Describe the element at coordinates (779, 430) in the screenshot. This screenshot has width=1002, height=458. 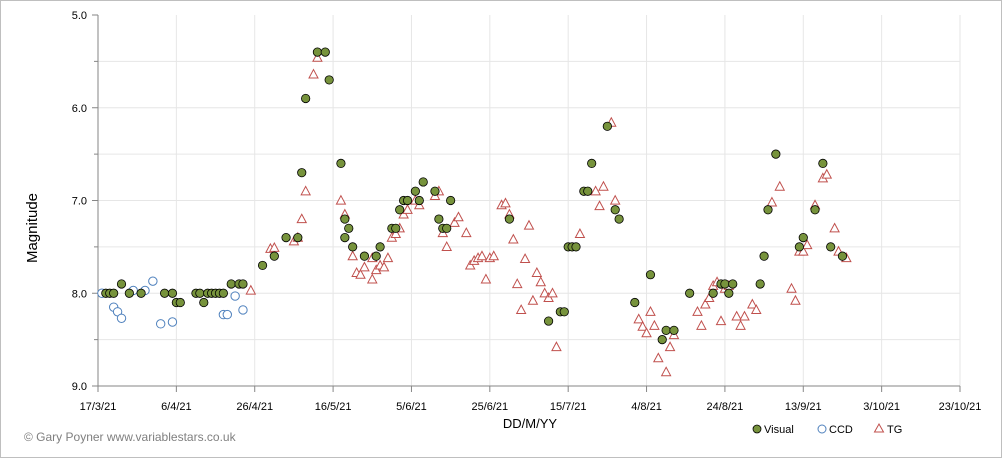
I see `legend-label-visual: Visual` at that location.